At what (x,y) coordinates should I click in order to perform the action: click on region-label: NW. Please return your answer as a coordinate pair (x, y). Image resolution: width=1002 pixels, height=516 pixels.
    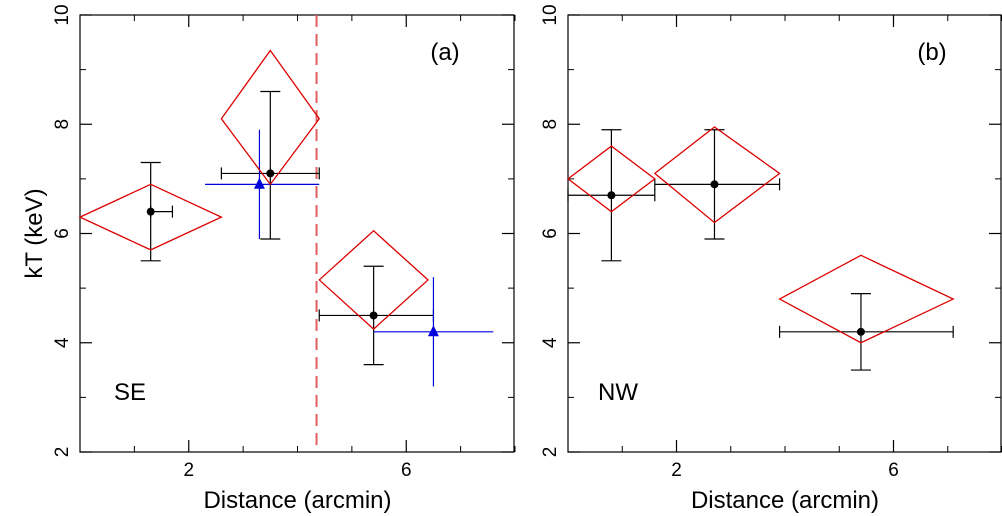
    Looking at the image, I should click on (618, 392).